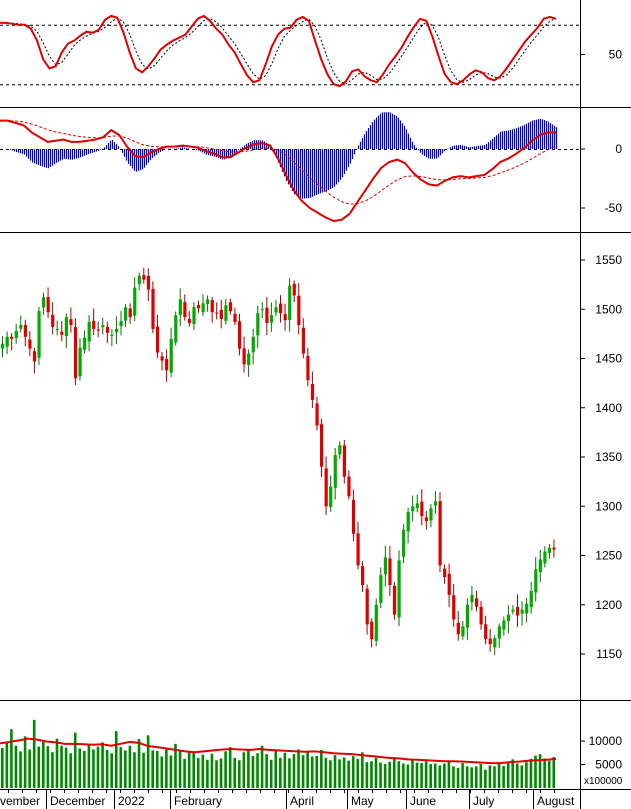 The height and width of the screenshot is (809, 631). Describe the element at coordinates (608, 309) in the screenshot. I see `price-tick-label: 1500` at that location.